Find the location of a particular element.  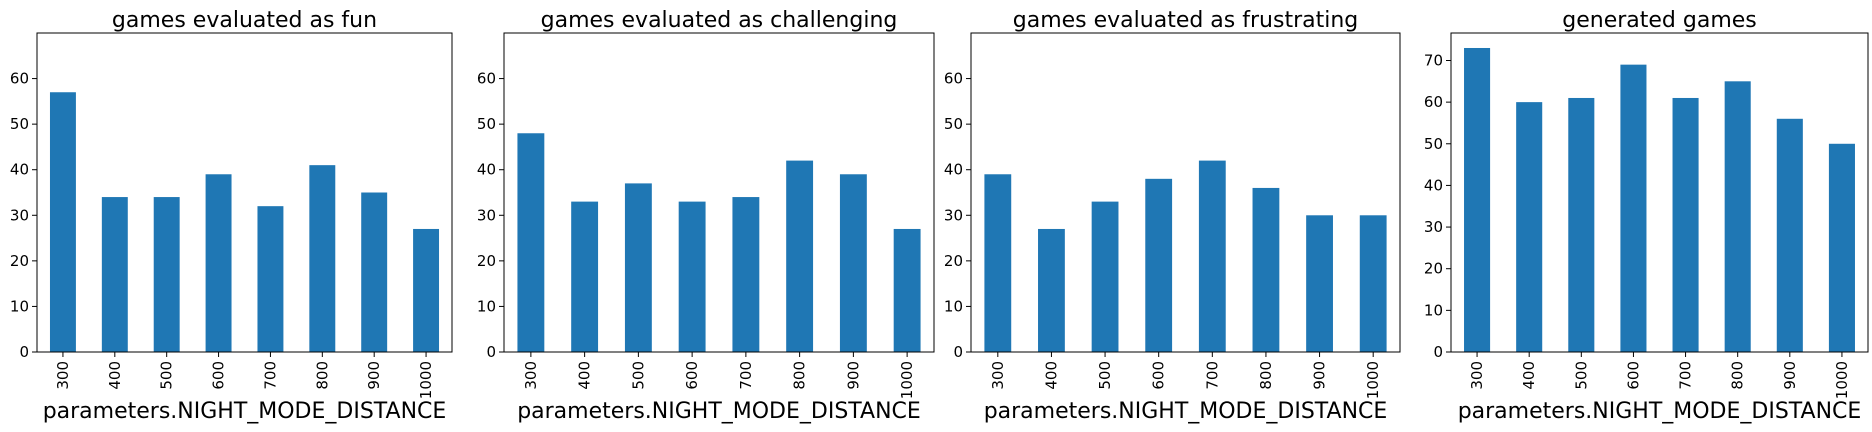

chart-title: generated games is located at coordinates (1659, 20).